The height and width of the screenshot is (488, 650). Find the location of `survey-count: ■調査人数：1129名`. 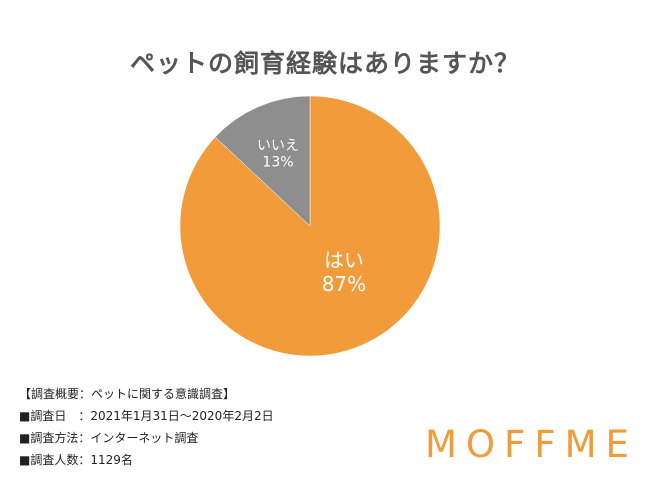

survey-count: ■調査人数：1129名 is located at coordinates (76, 460).